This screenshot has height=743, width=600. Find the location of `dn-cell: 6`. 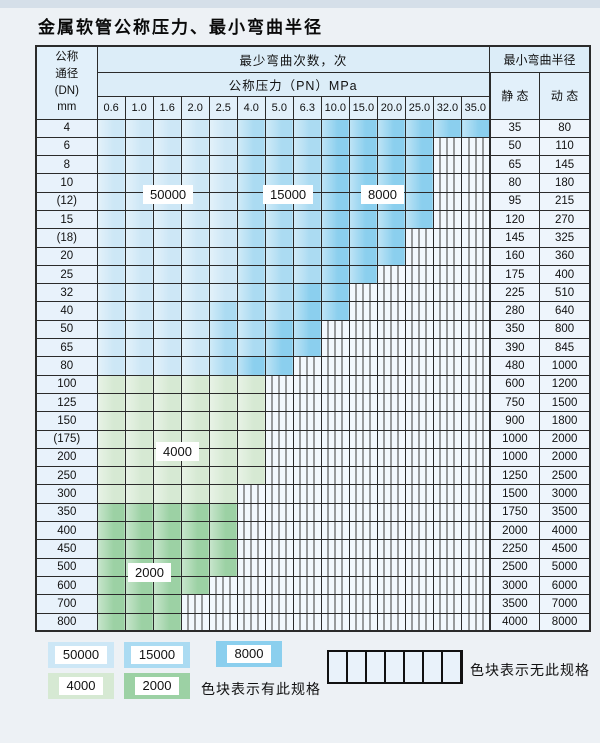

dn-cell: 6 is located at coordinates (66, 146).